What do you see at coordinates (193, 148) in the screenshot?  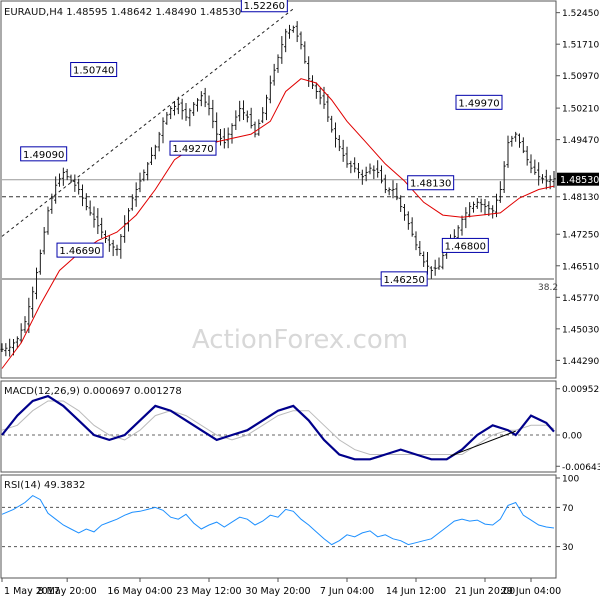 I see `price-callout: 1.49270` at bounding box center [193, 148].